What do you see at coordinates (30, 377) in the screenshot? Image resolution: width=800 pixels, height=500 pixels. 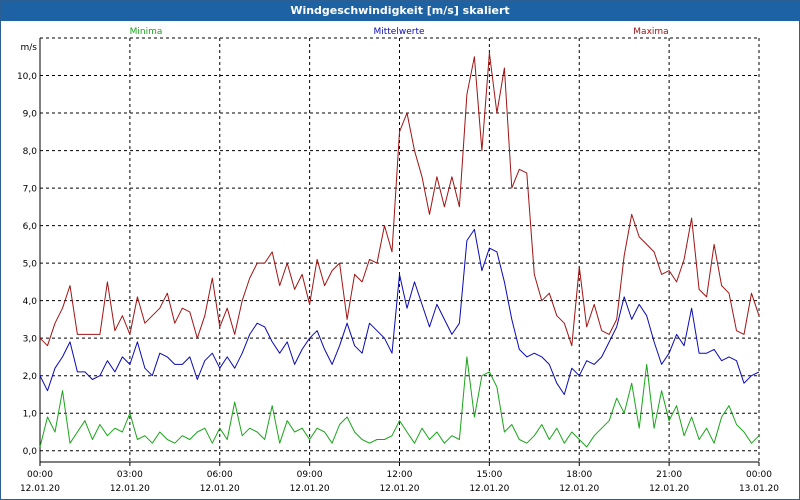 I see `y-tick-label: 2,0` at bounding box center [30, 377].